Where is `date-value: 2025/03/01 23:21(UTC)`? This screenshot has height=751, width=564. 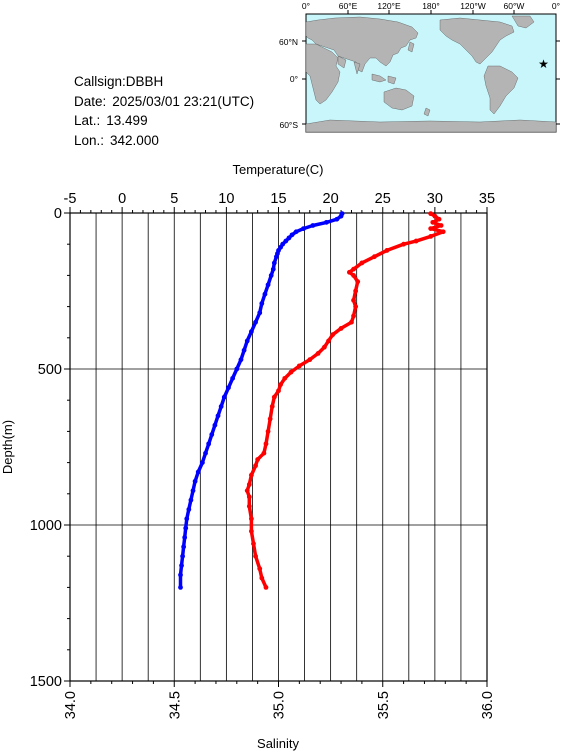 date-value: 2025/03/01 23:21(UTC) is located at coordinates (183, 101).